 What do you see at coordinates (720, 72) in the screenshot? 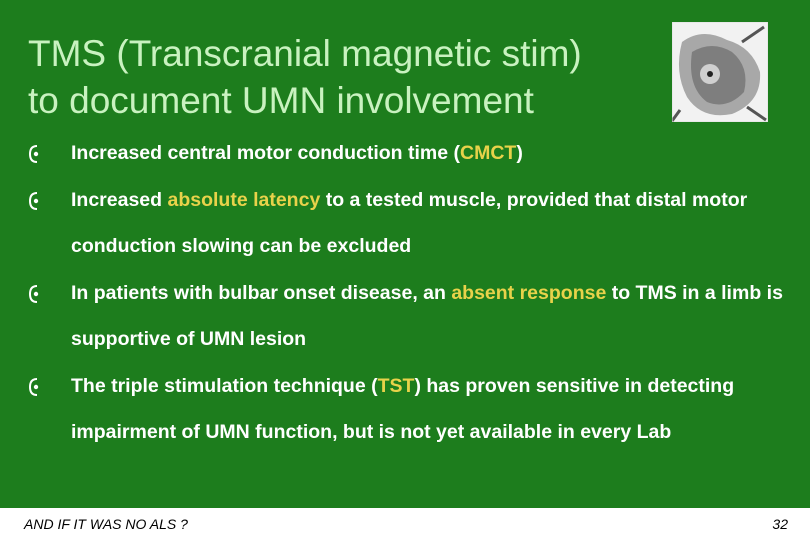
I see `neuron-image` at bounding box center [720, 72].